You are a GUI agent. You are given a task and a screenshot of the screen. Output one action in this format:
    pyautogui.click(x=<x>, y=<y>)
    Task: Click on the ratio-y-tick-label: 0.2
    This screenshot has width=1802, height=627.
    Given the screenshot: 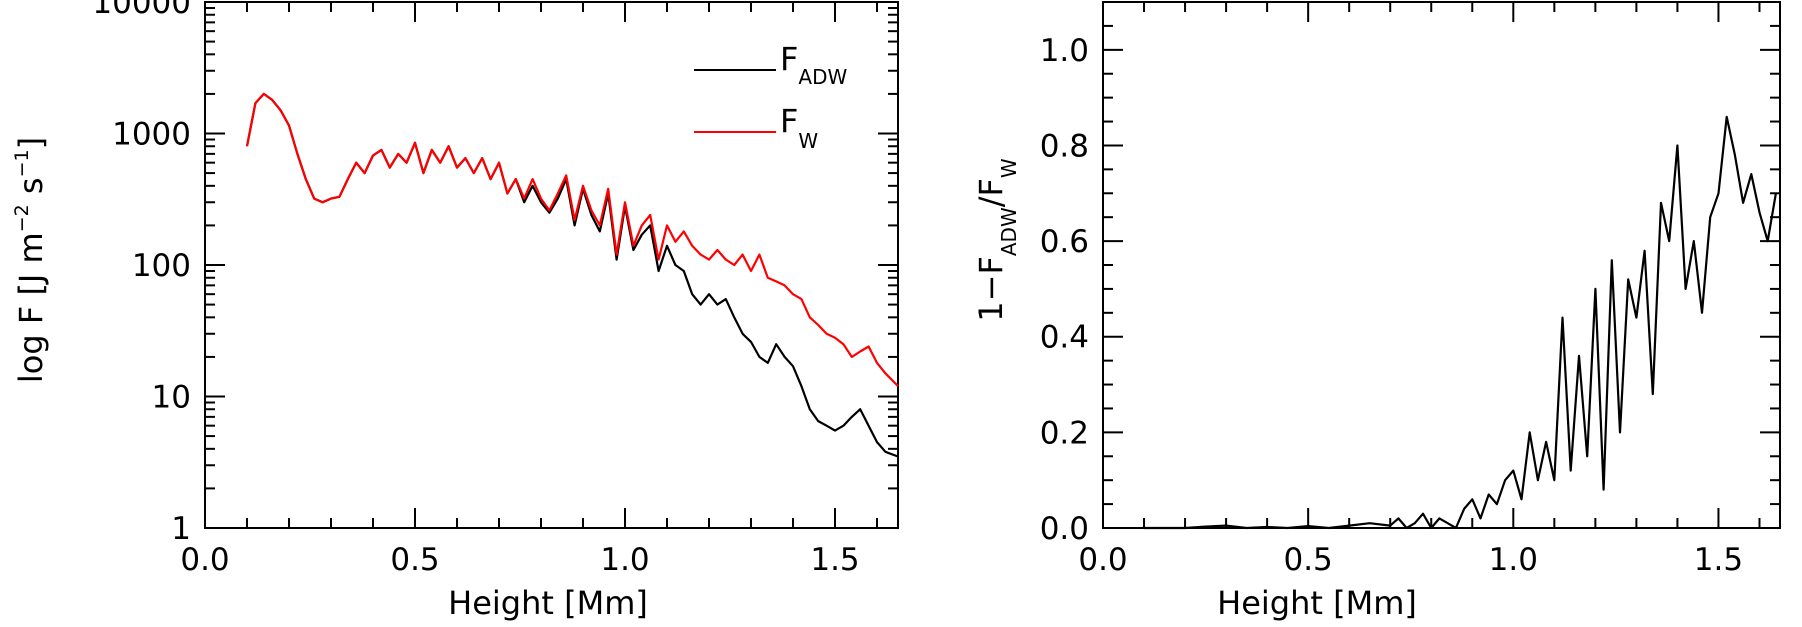 What is the action you would take?
    pyautogui.click(x=1064, y=433)
    